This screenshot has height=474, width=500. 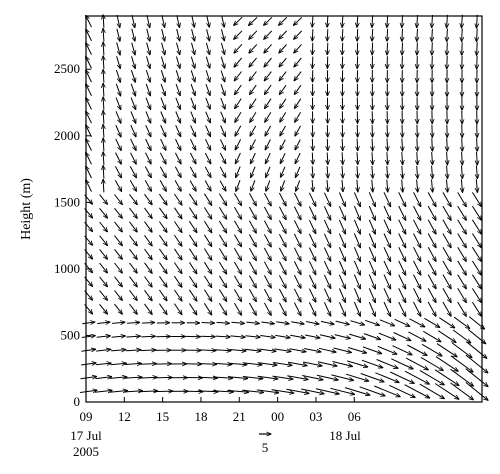 What do you see at coordinates (124, 416) in the screenshot?
I see `x-tick-label: 12` at bounding box center [124, 416].